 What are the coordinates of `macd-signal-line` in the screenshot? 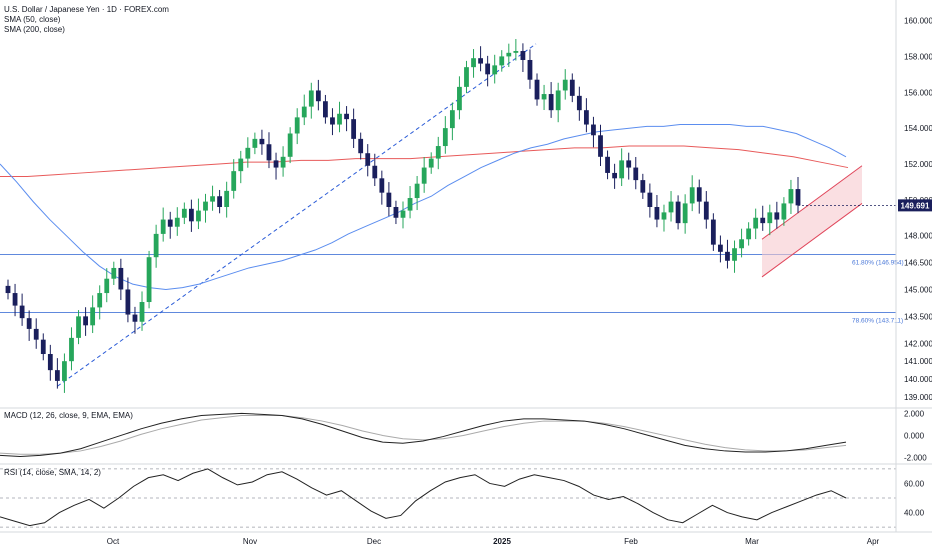 It's located at (423, 435).